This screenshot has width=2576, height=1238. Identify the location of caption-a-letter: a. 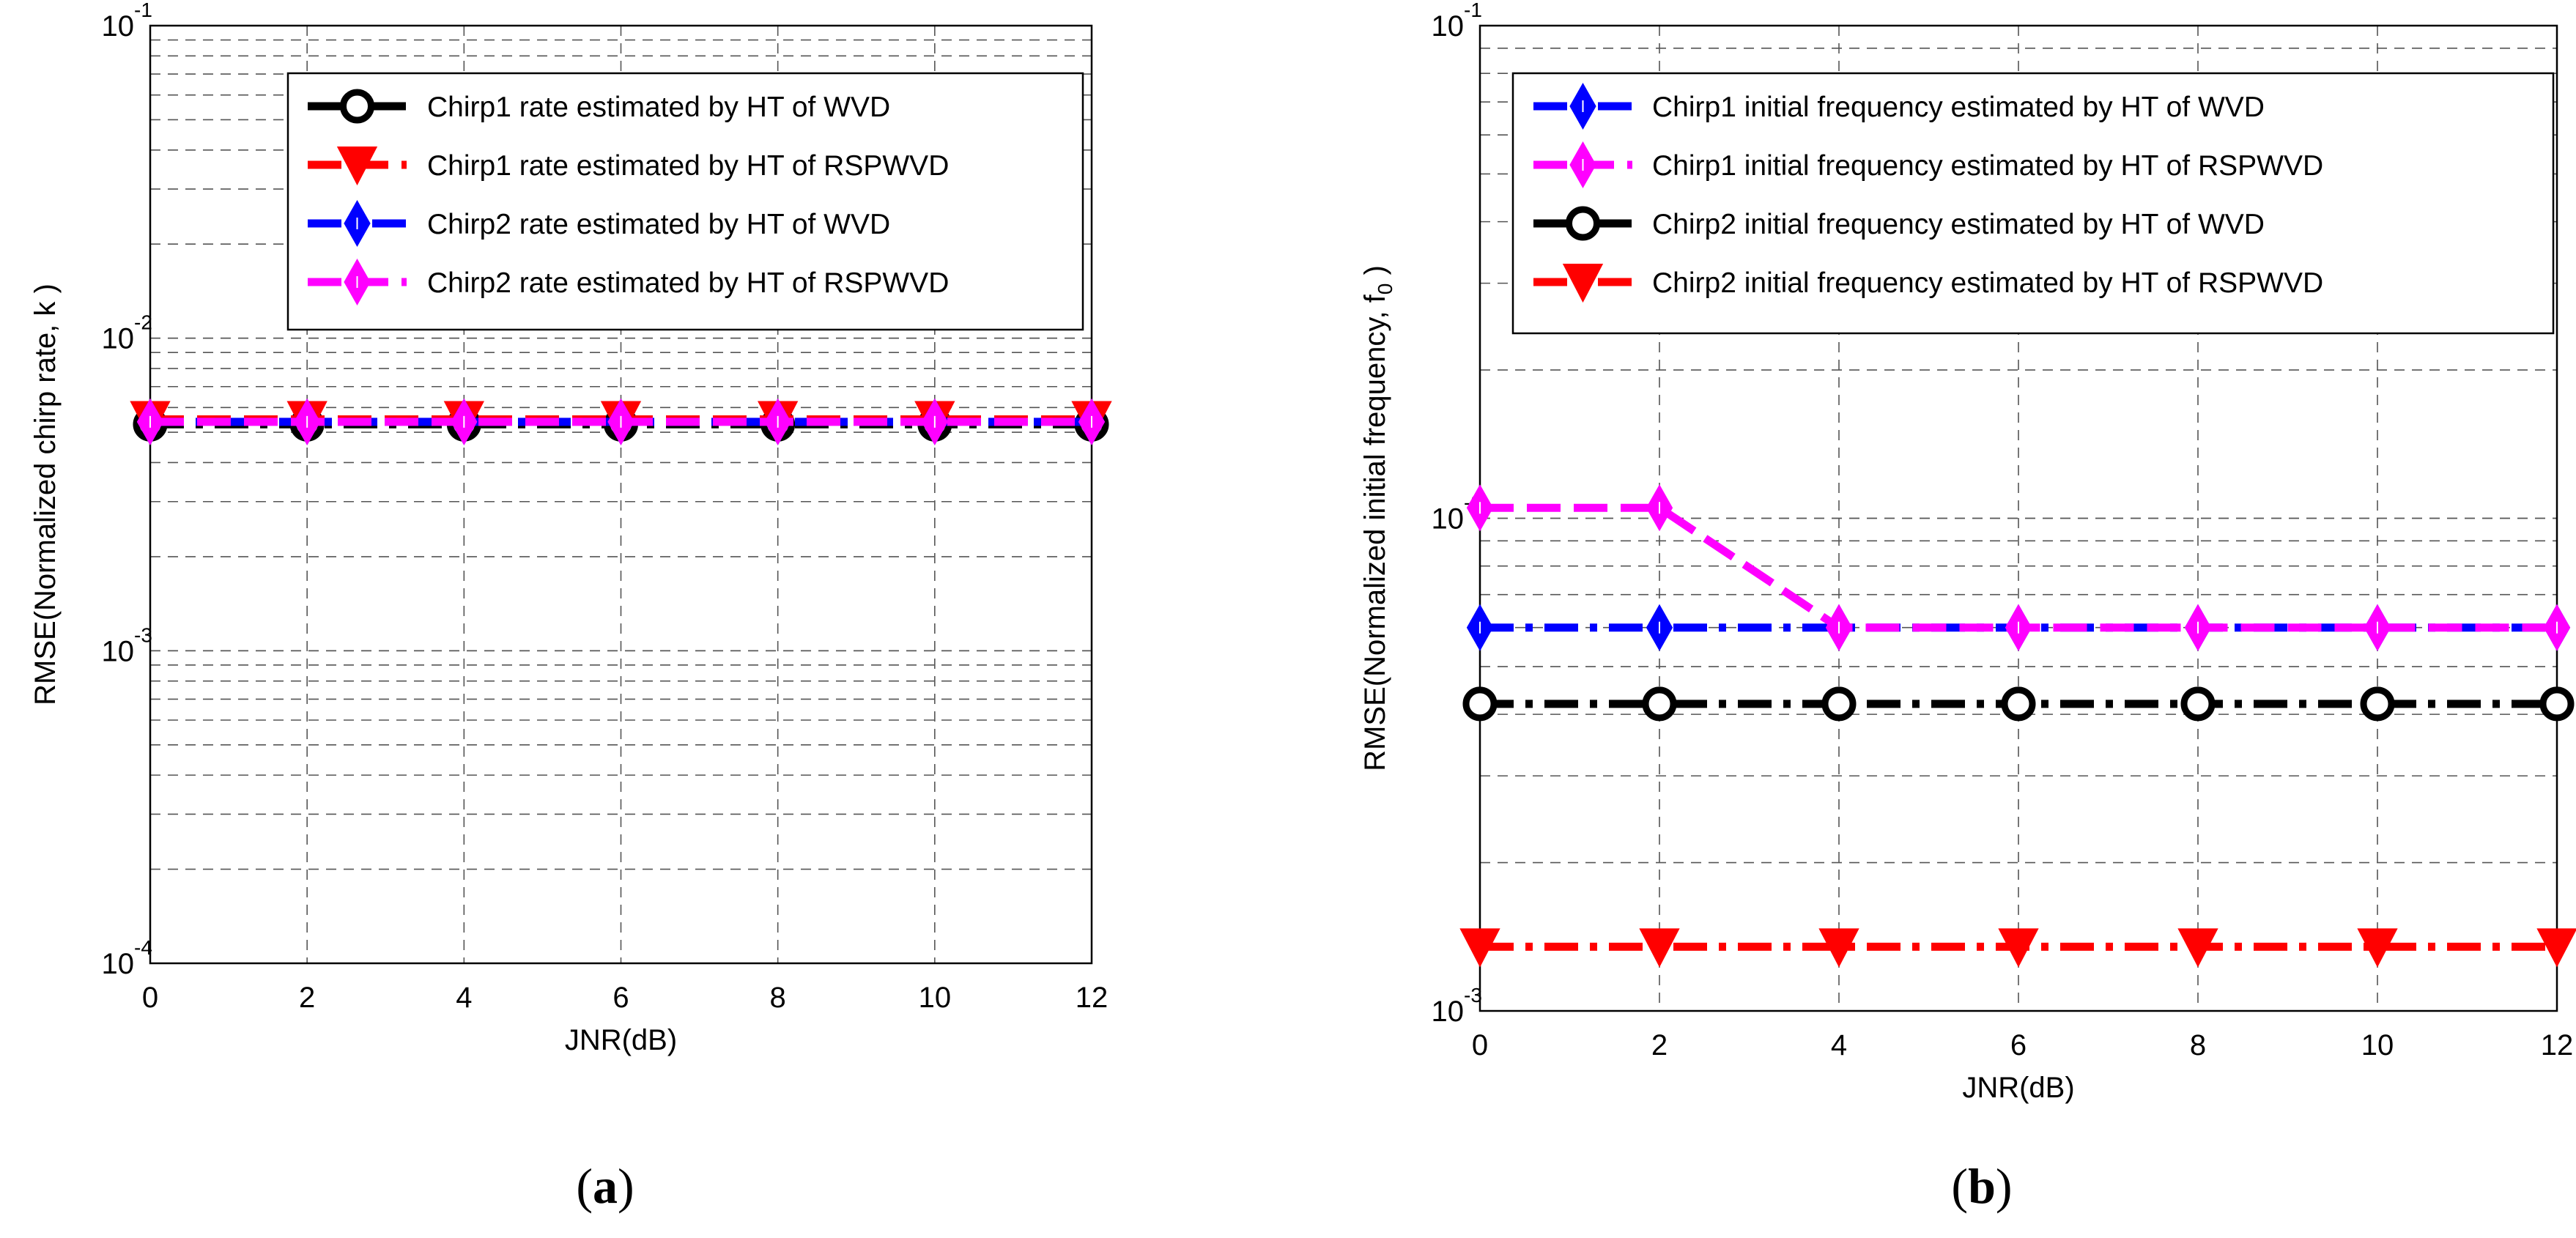
(605, 1186).